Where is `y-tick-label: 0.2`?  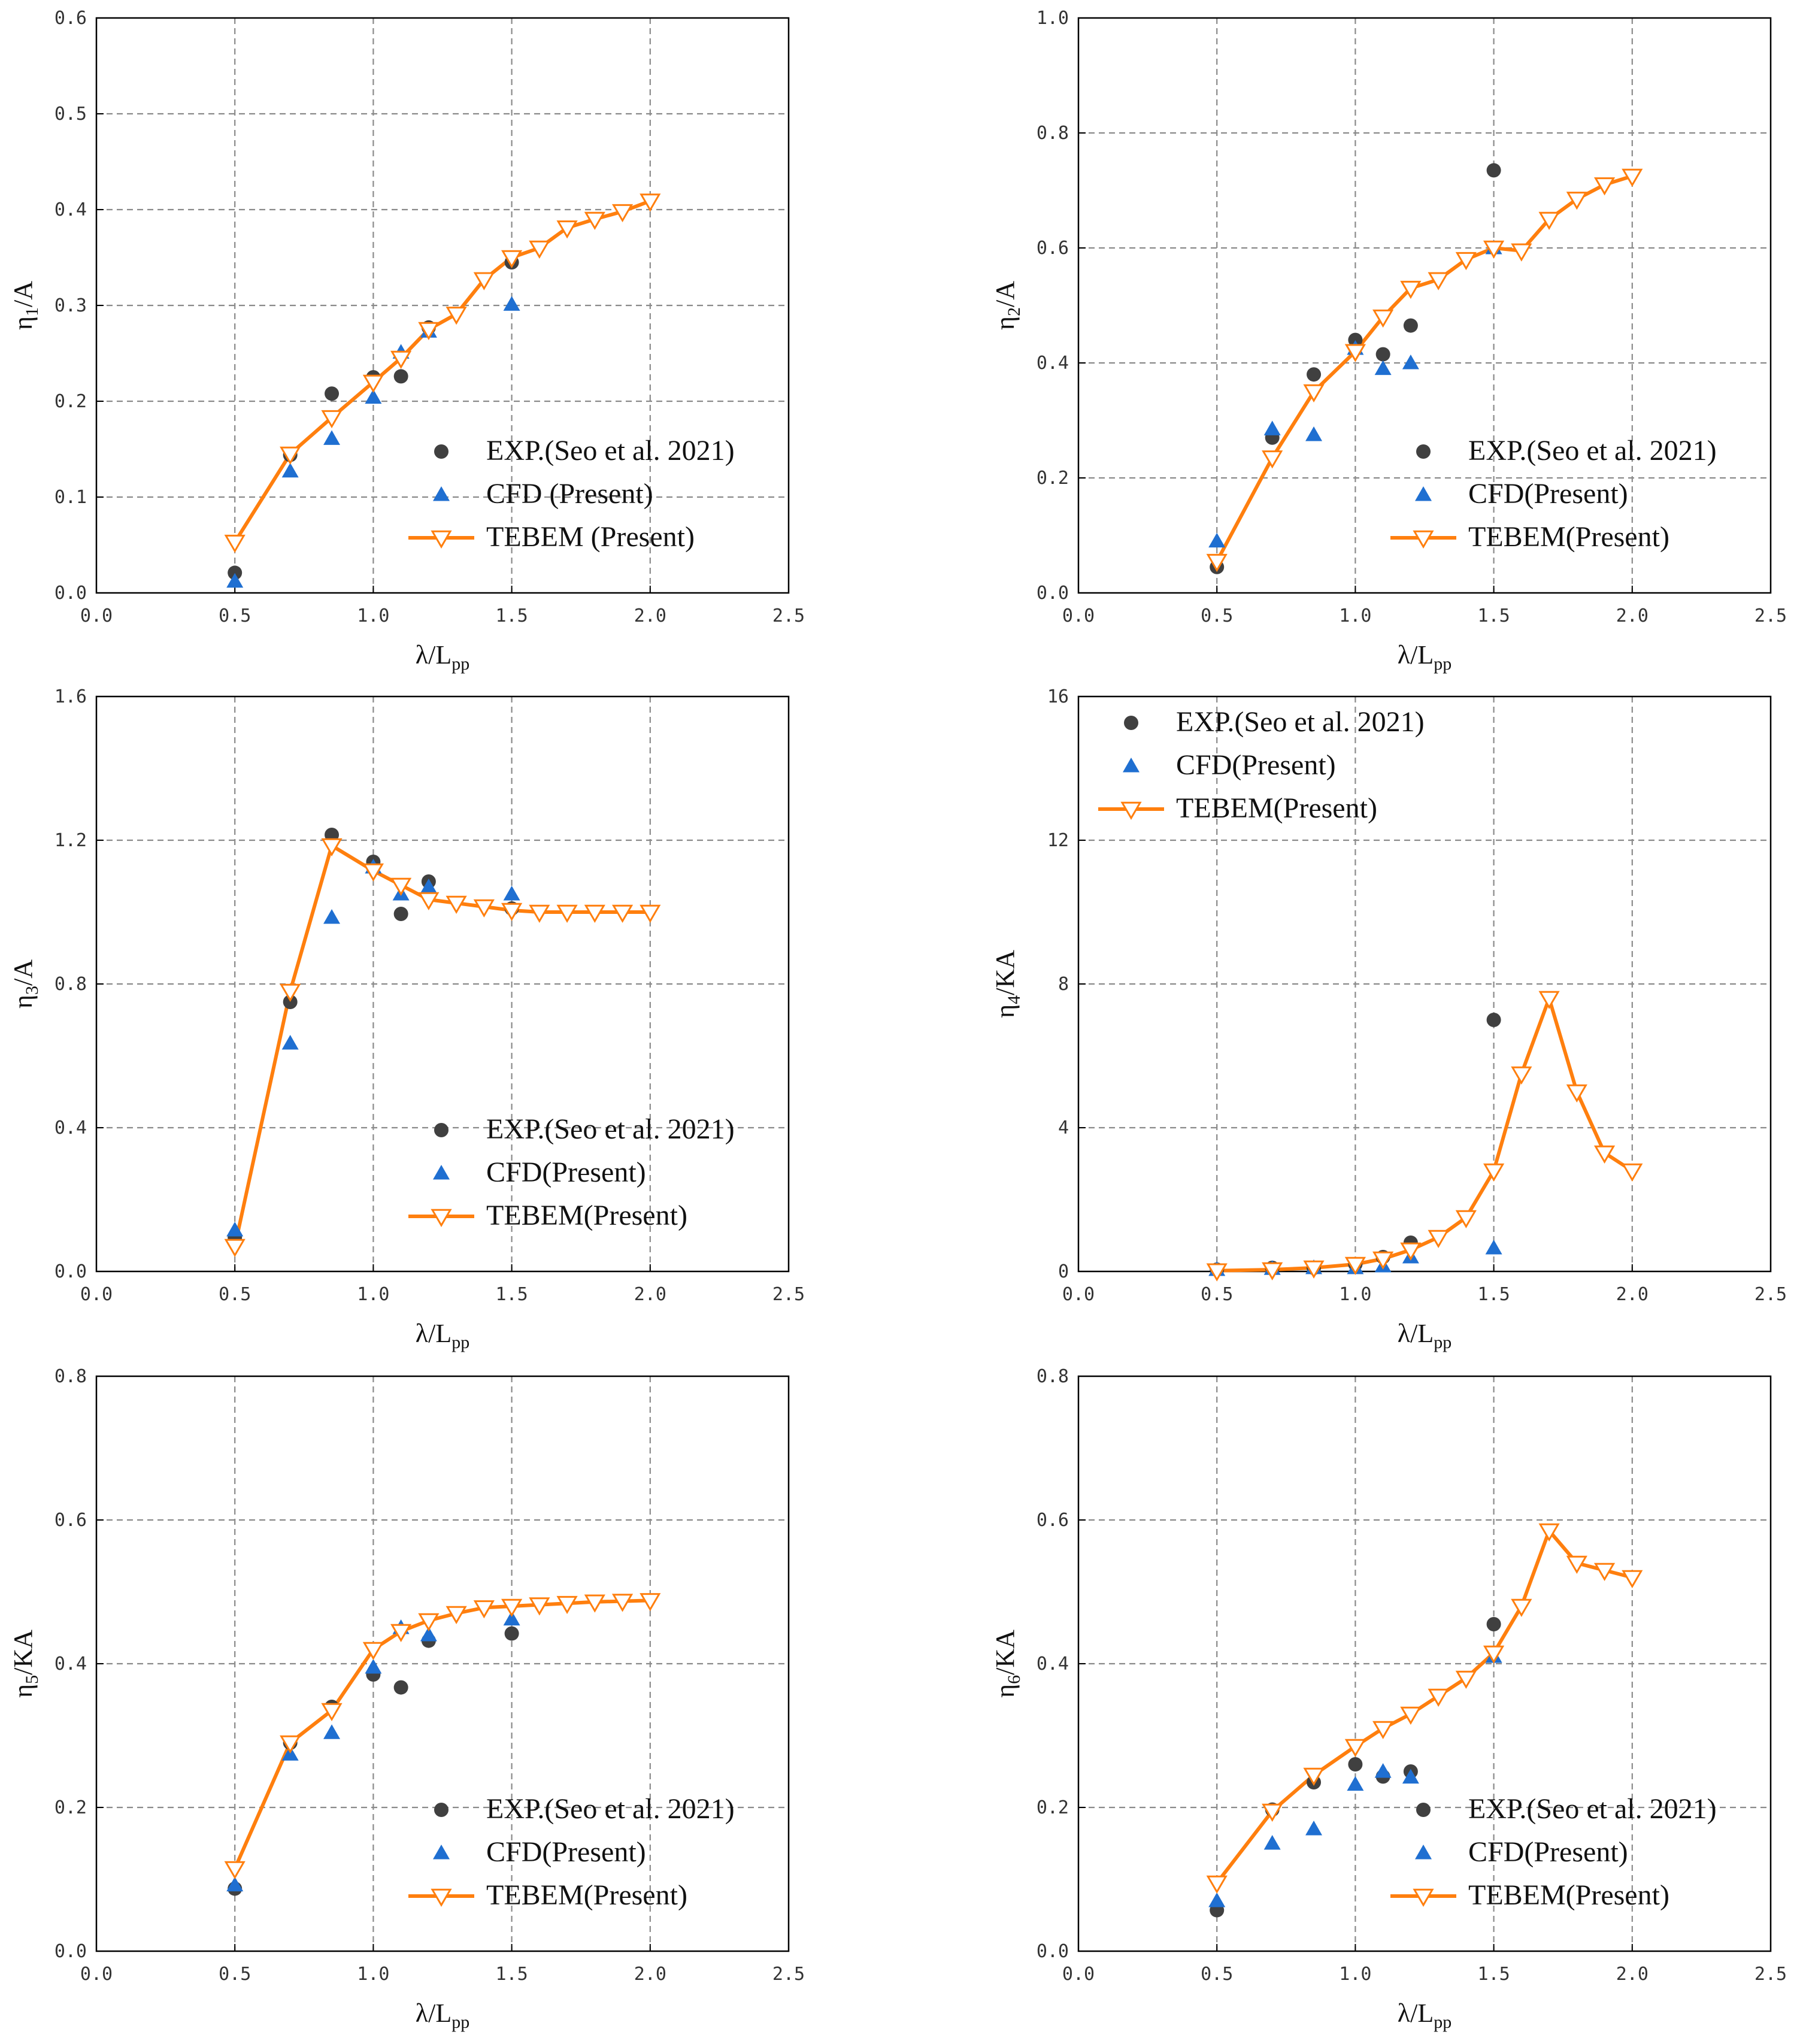 y-tick-label: 0.2 is located at coordinates (70, 401).